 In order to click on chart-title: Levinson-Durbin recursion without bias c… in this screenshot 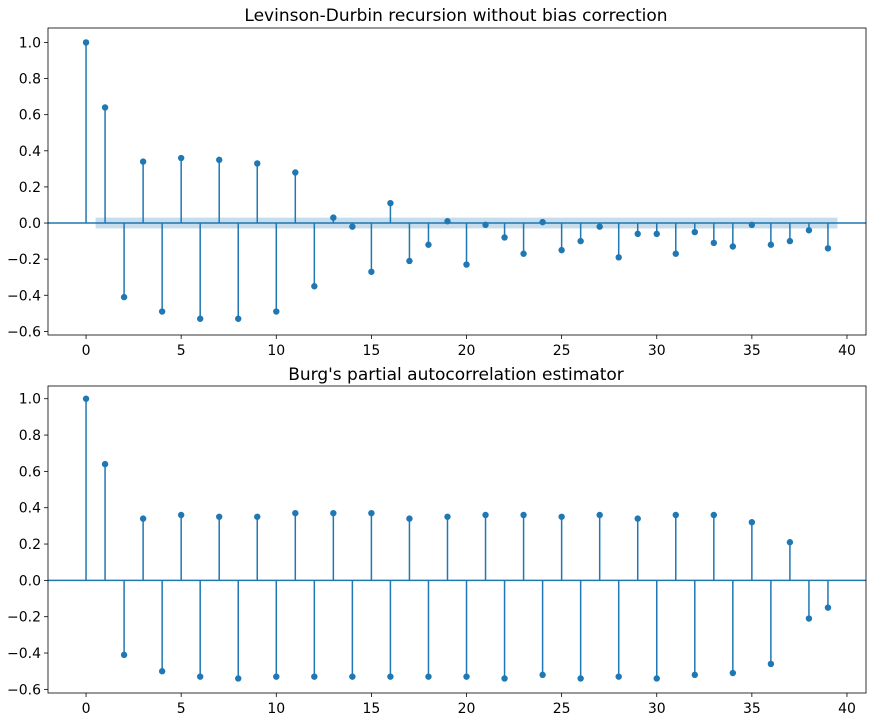, I will do `click(455, 16)`.